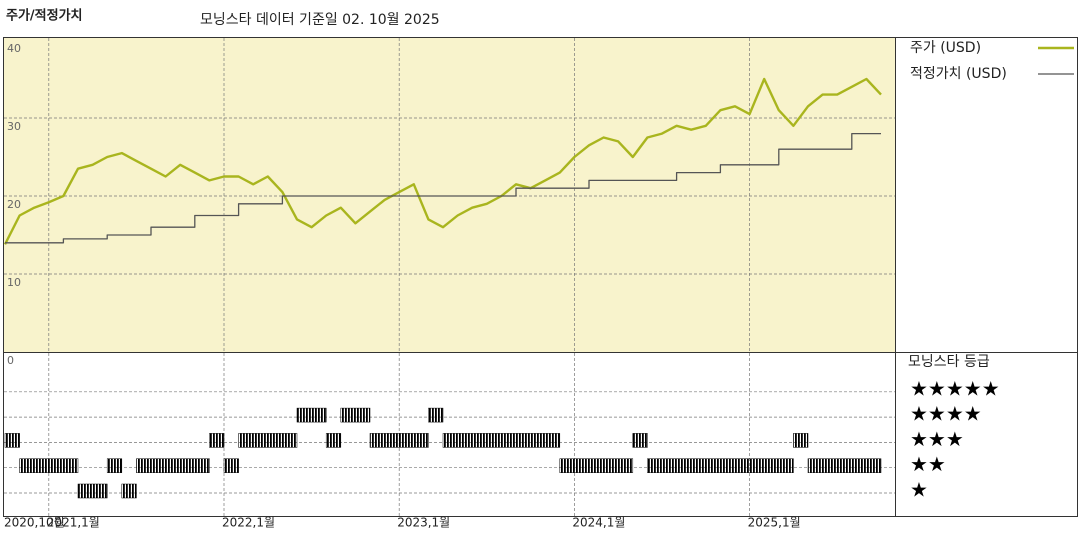  Describe the element at coordinates (423, 523) in the screenshot. I see `x-tick-label: 2023,1월` at that location.